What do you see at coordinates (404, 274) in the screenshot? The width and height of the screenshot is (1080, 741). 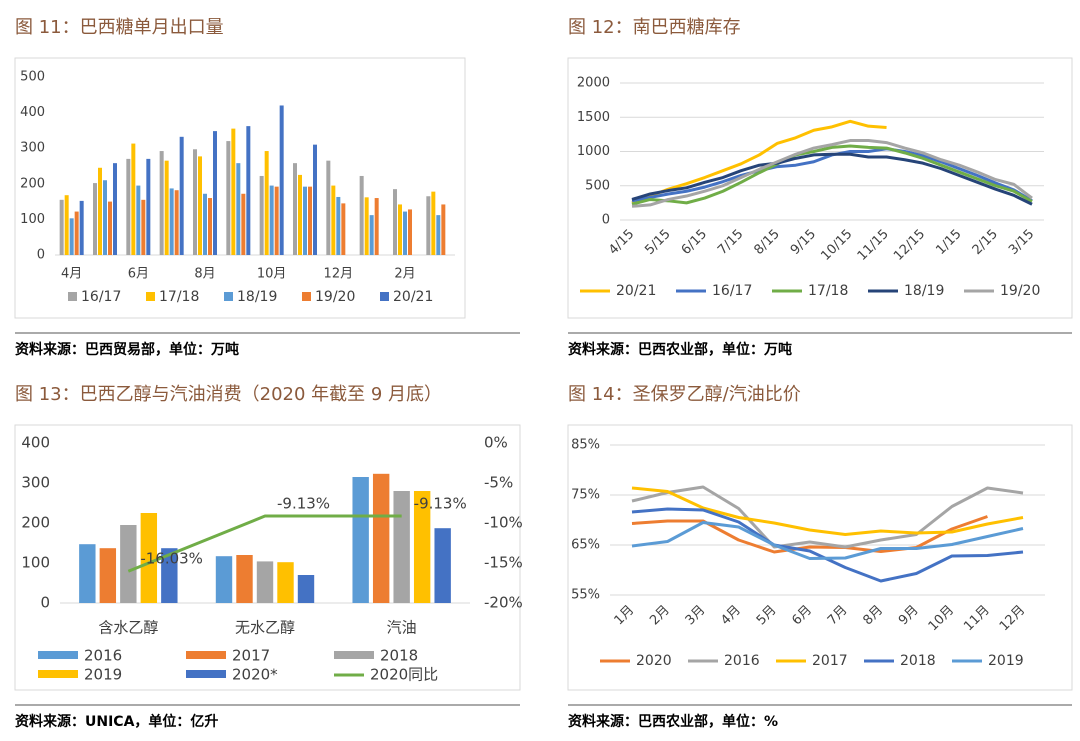 I see `x-tick-label: 2月` at bounding box center [404, 274].